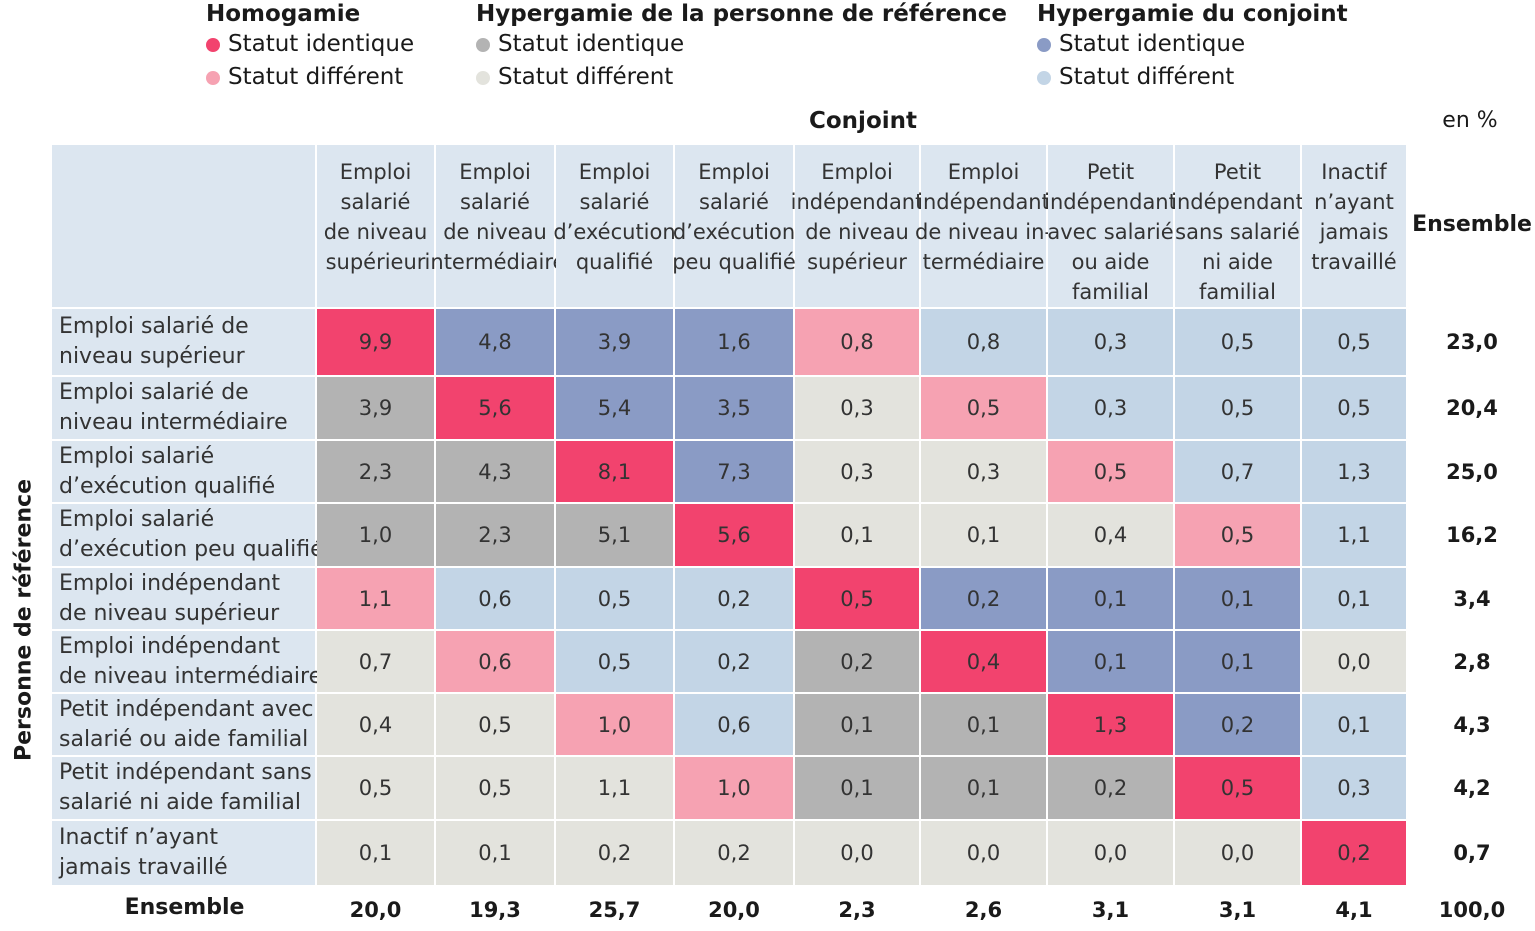 Image resolution: width=1535 pixels, height=931 pixels. I want to click on column-total: 25,7, so click(614, 910).